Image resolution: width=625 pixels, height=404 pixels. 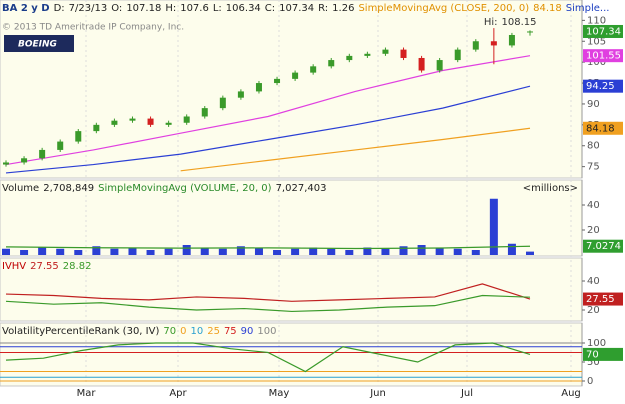 What do you see at coordinates (377, 393) in the screenshot?
I see `x-tick-label: Jun` at bounding box center [377, 393].